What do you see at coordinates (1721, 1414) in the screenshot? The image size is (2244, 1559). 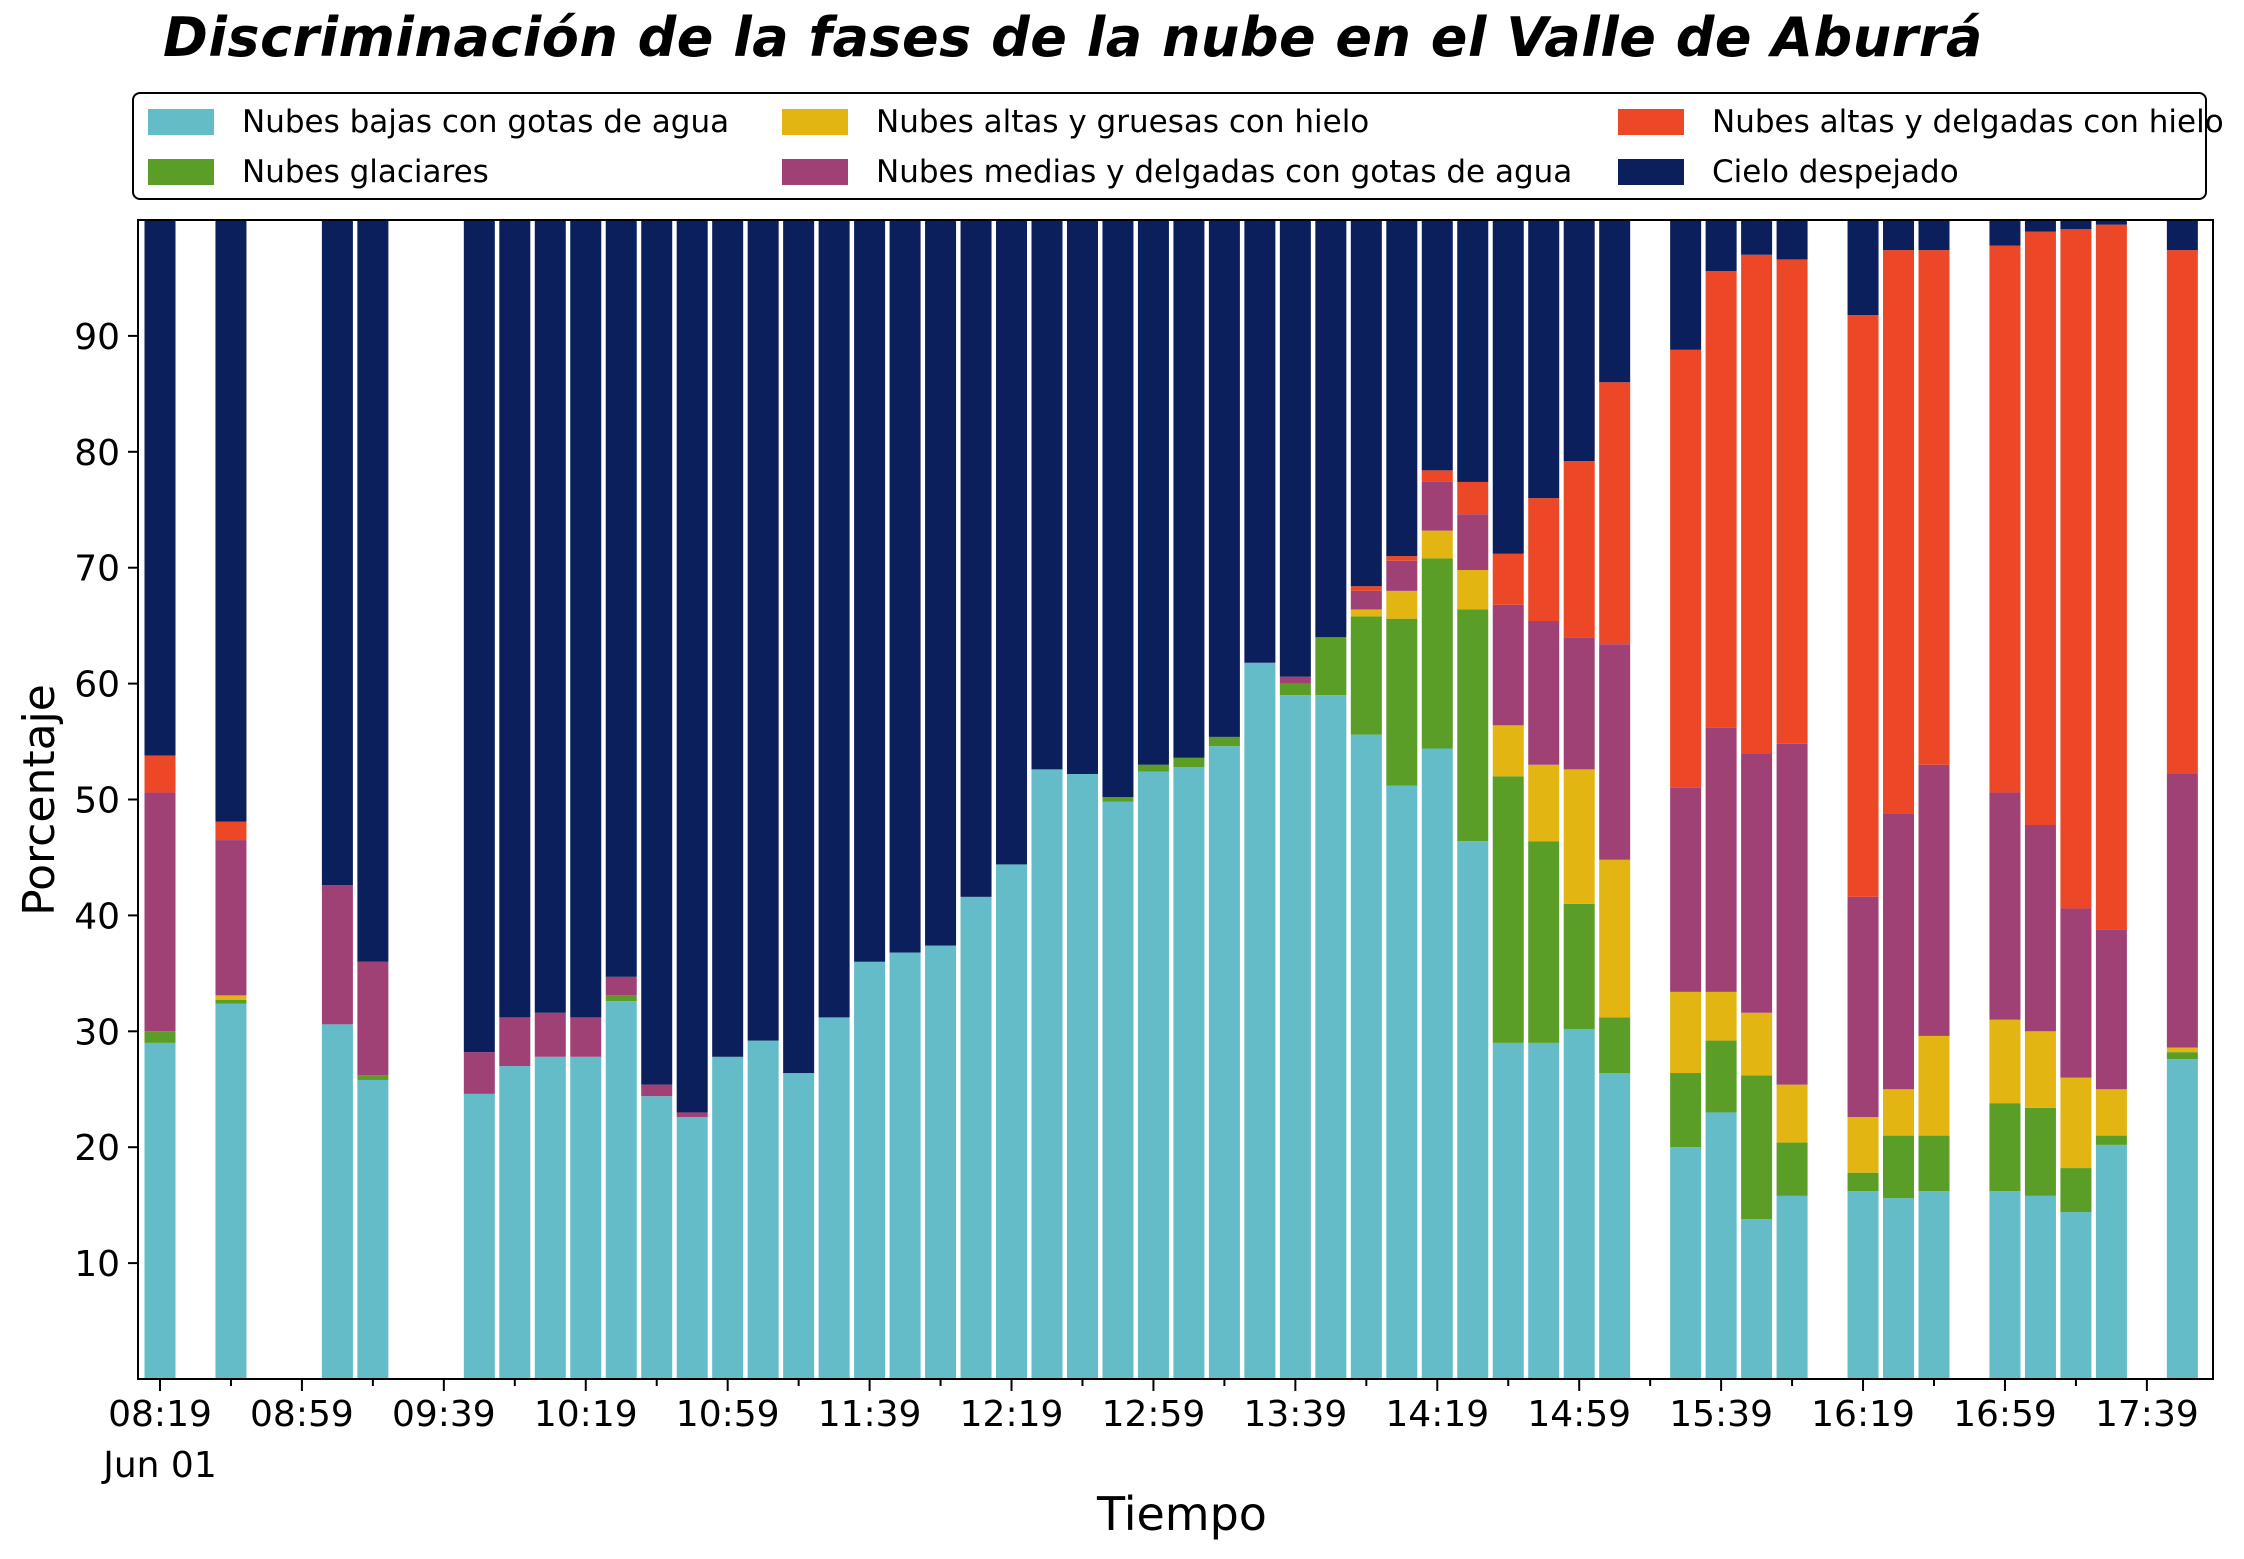 I see `x-tick-label: 15:39` at bounding box center [1721, 1414].